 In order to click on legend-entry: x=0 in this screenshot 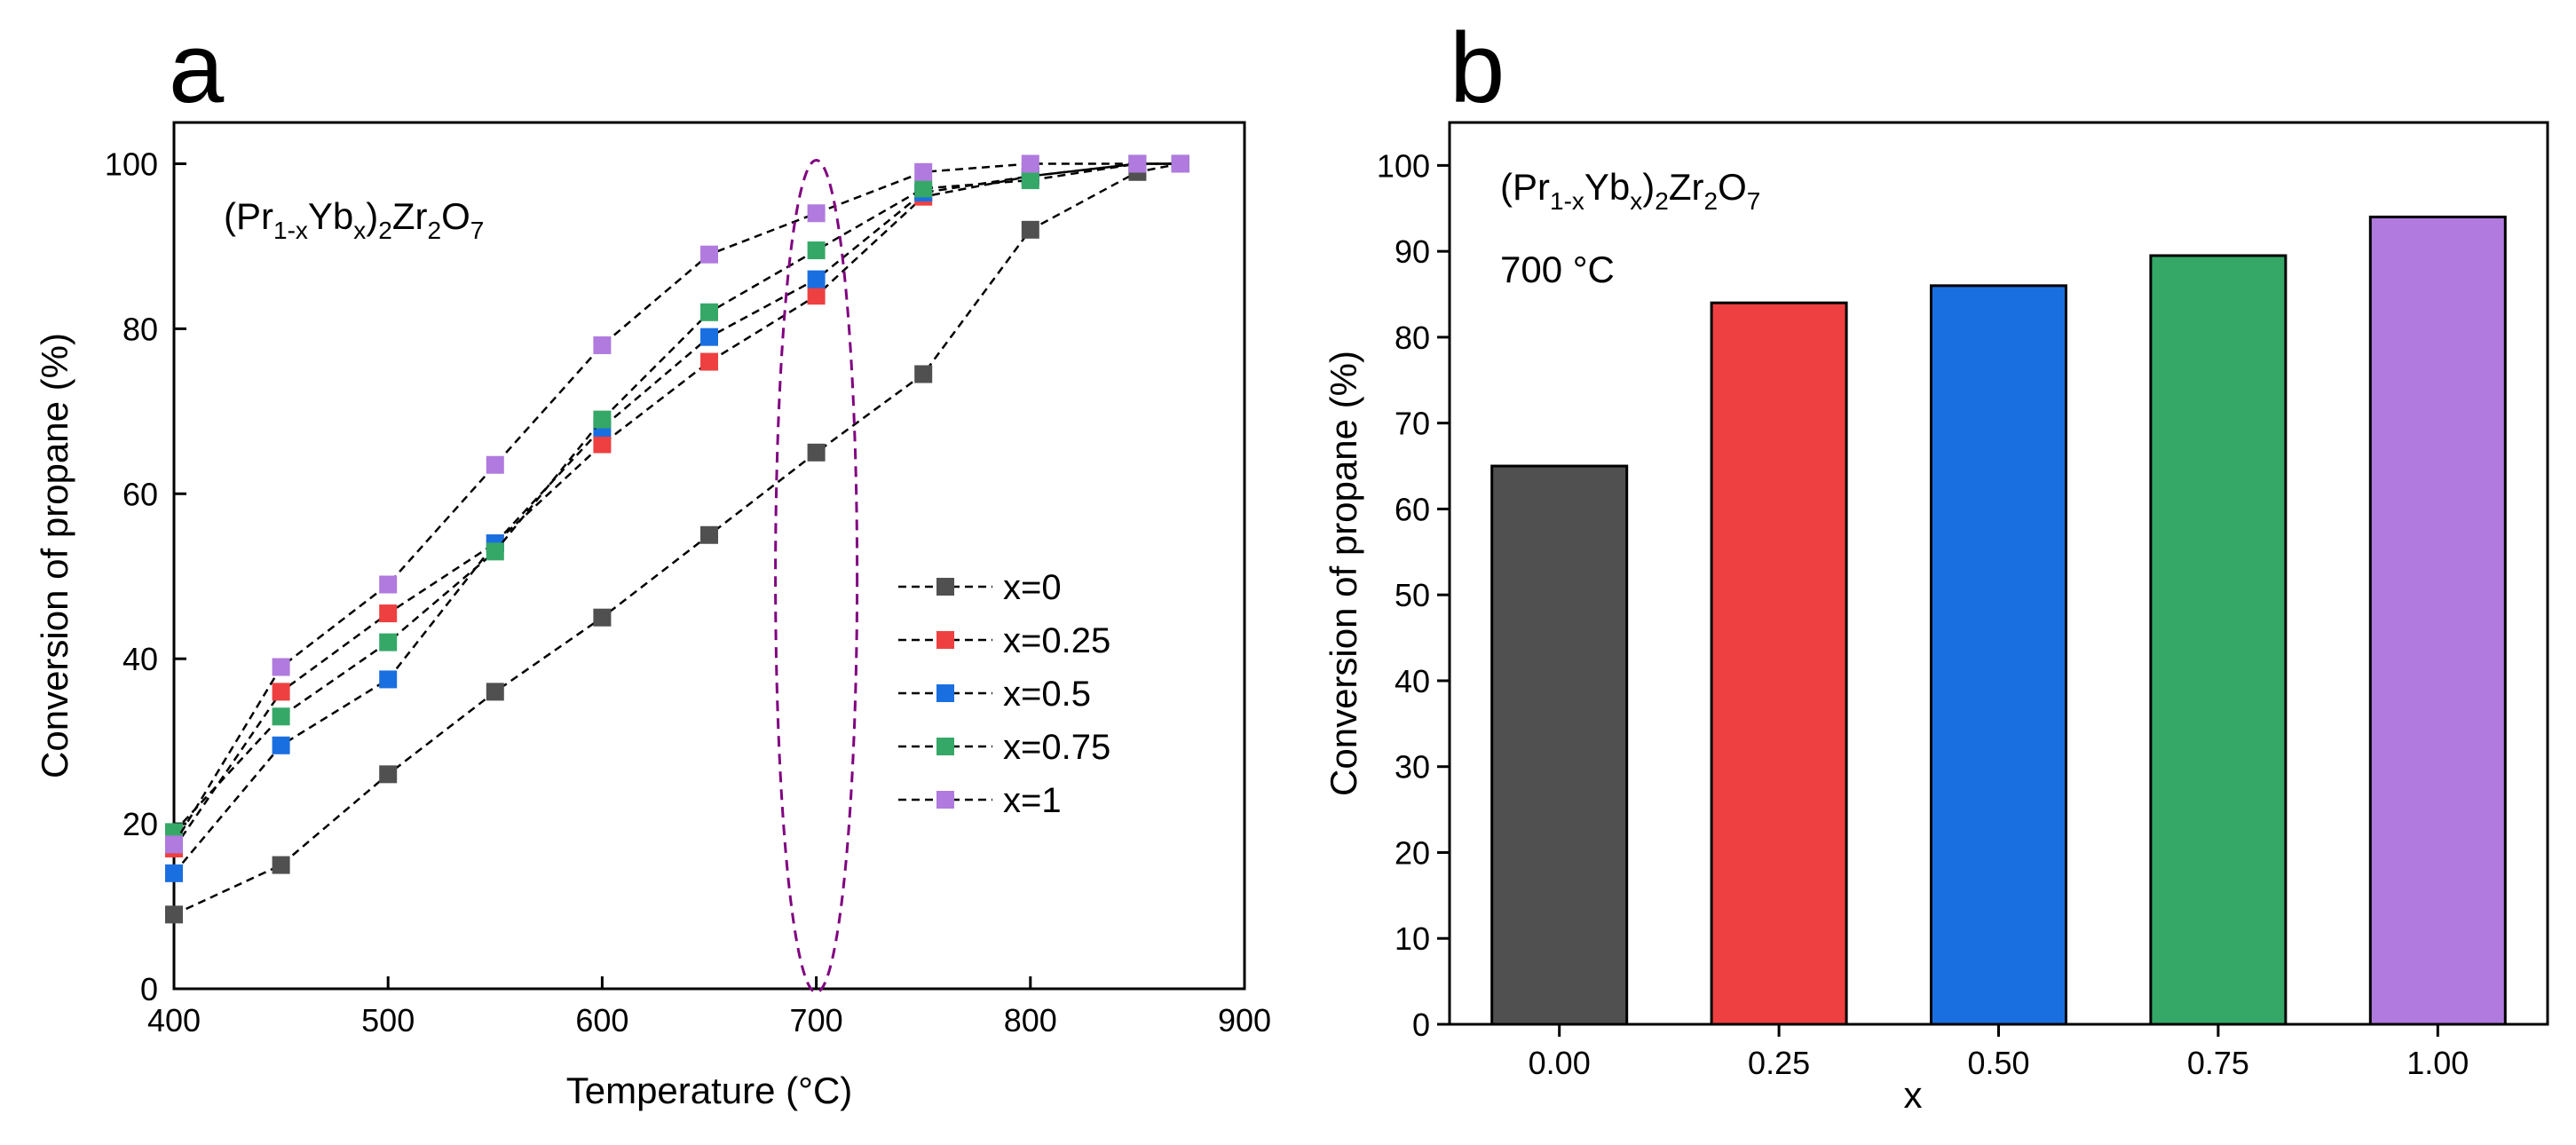, I will do `click(980, 587)`.